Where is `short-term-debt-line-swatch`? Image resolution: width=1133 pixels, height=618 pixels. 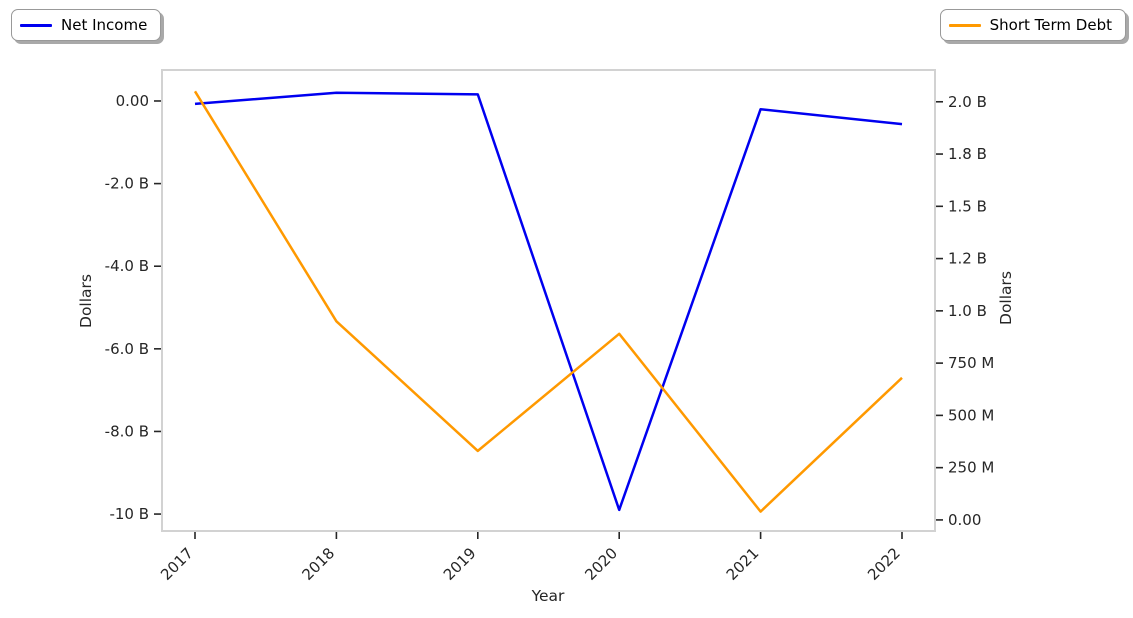
short-term-debt-line-swatch is located at coordinates (964, 25).